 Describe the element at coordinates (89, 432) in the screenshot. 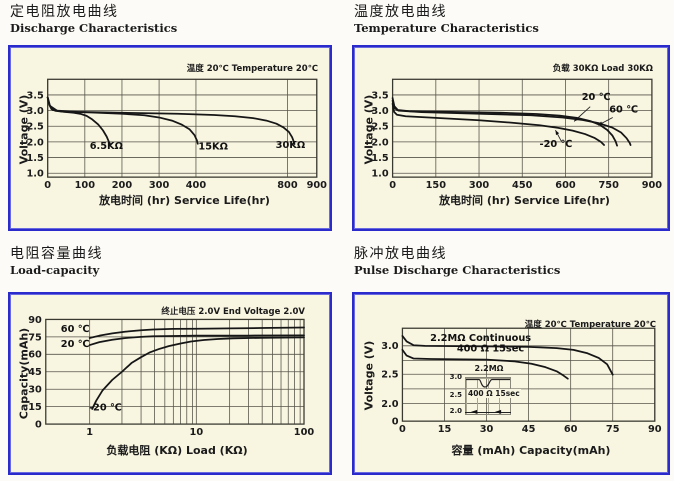

I see `svg-text: 1` at that location.